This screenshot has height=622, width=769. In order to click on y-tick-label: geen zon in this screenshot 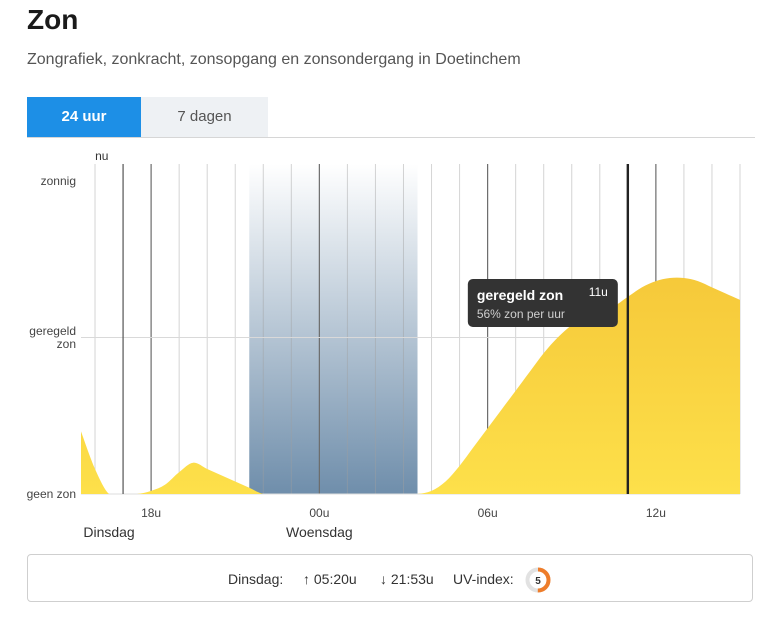, I will do `click(51, 494)`.